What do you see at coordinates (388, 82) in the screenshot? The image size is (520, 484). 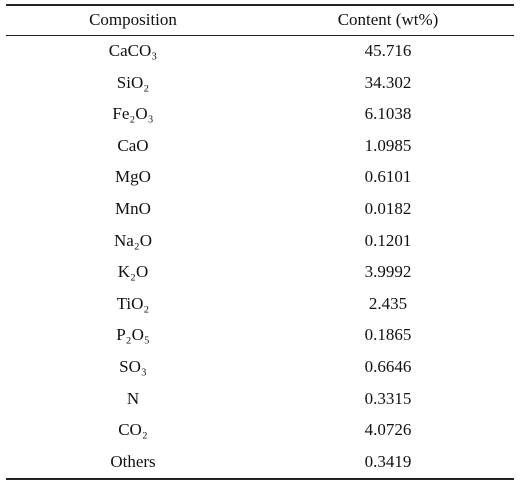 I see `content-cell: 34.302` at bounding box center [388, 82].